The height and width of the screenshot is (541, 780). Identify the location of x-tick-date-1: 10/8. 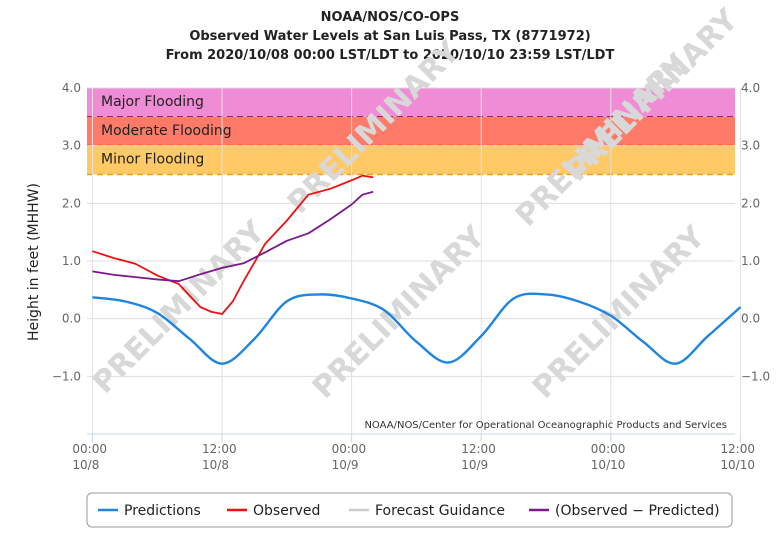
(215, 465).